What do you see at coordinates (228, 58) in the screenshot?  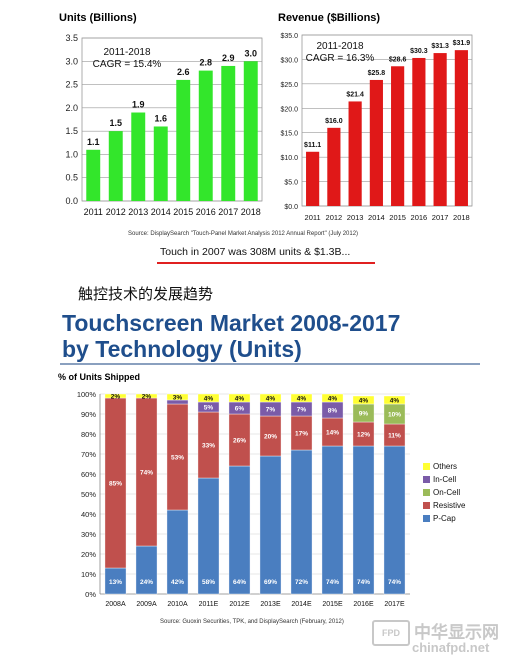 I see `data-label: 2.9` at bounding box center [228, 58].